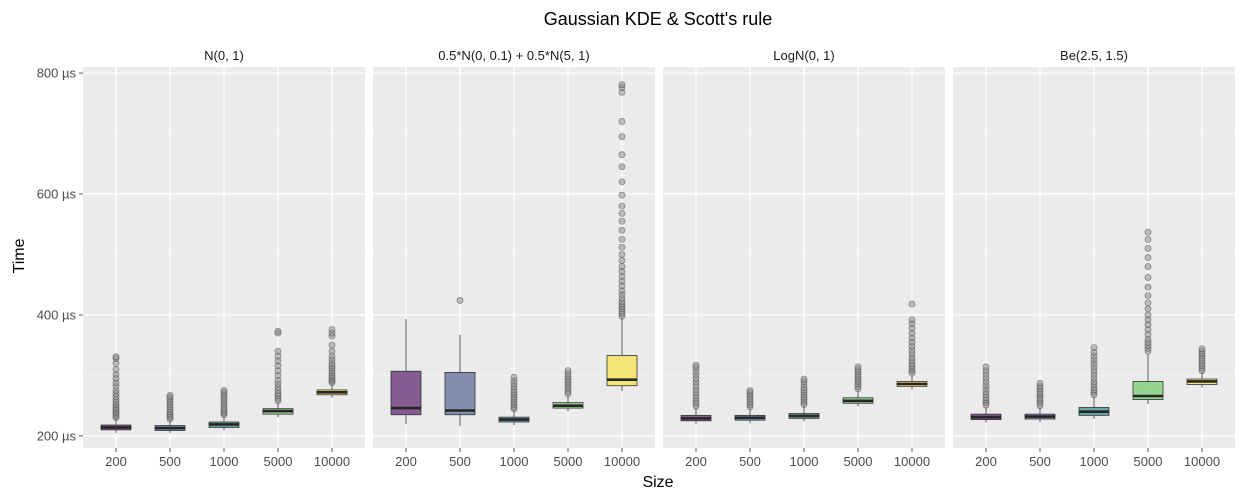 This screenshot has height=500, width=1244. What do you see at coordinates (622, 371) in the screenshot?
I see `box` at bounding box center [622, 371].